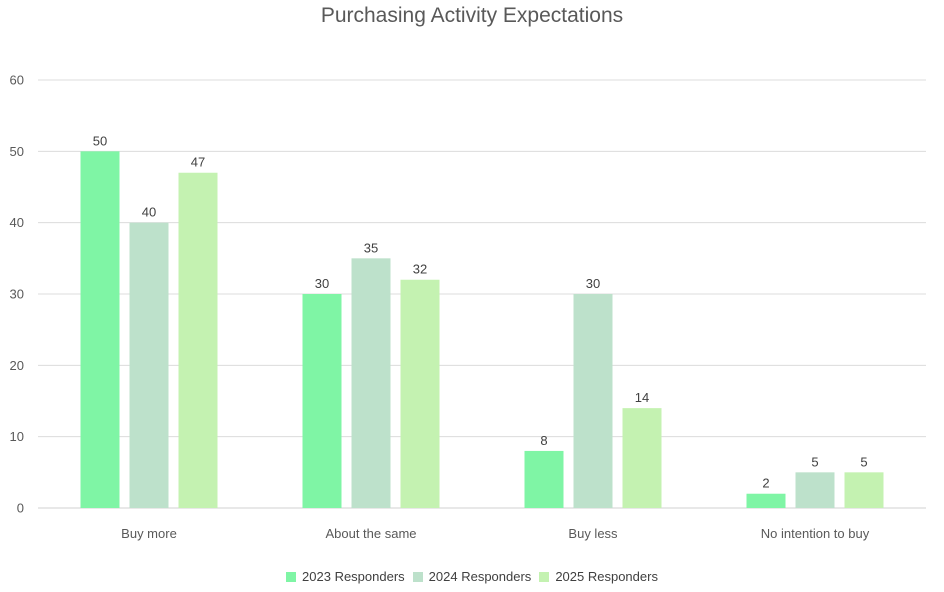 The height and width of the screenshot is (592, 944). What do you see at coordinates (815, 533) in the screenshot?
I see `x-tick-label: No intention to buy` at bounding box center [815, 533].